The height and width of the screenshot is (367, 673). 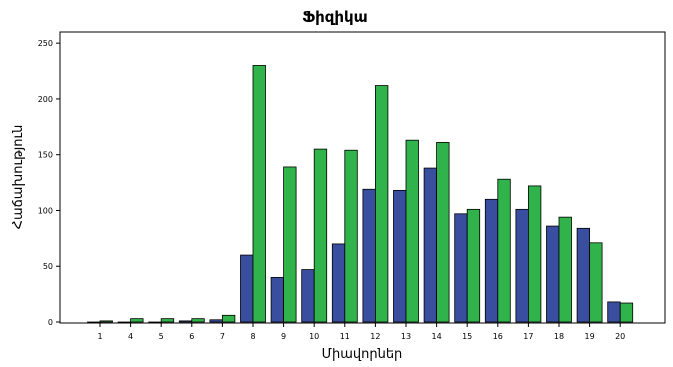 I want to click on x-tick-label-19: 19, so click(x=590, y=336).